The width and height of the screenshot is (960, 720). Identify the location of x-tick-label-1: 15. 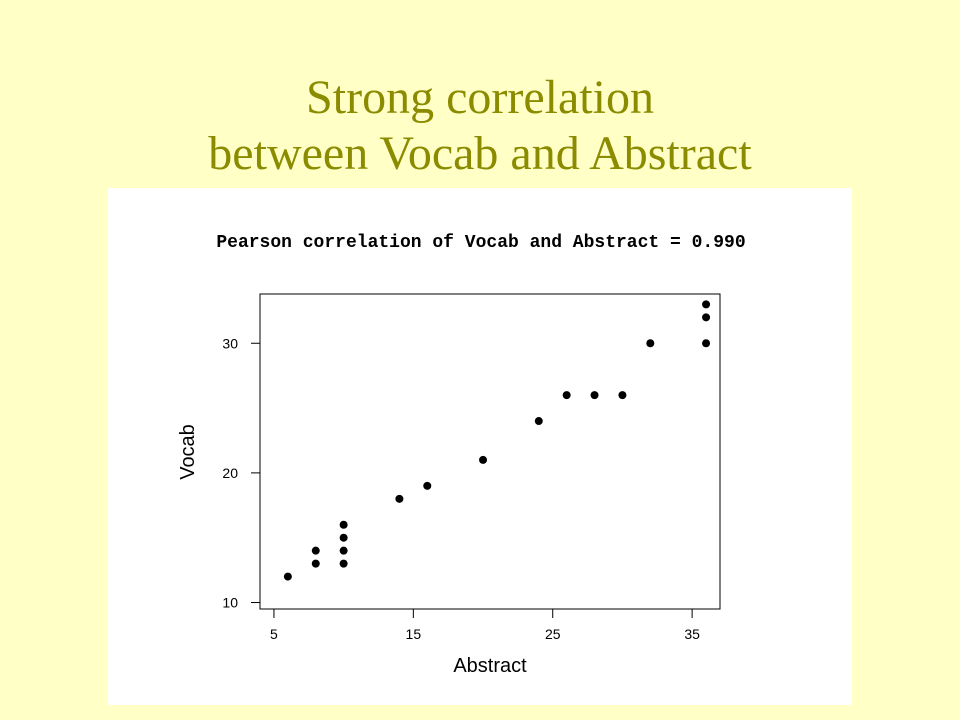
(414, 634).